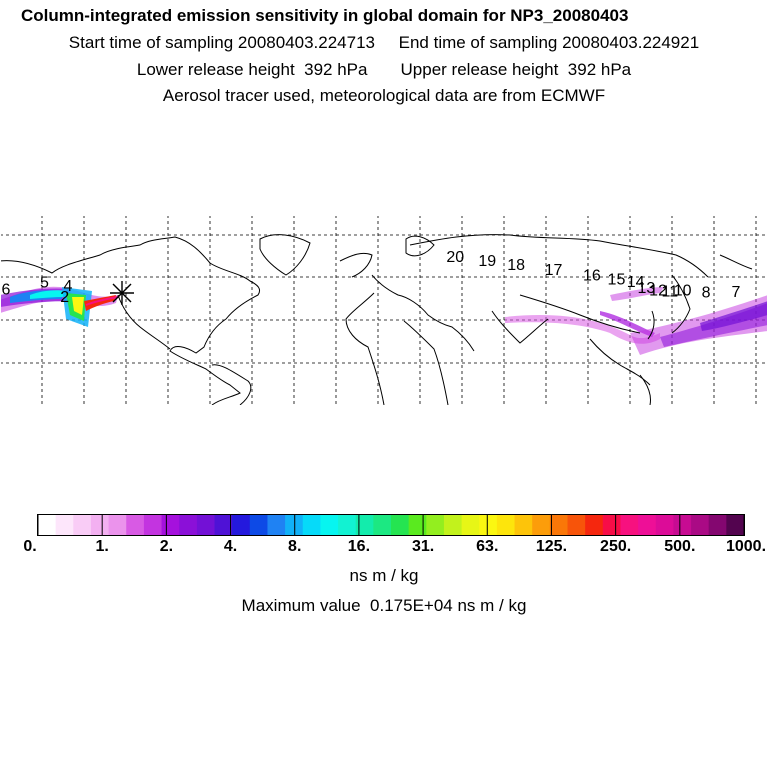 The image size is (768, 768). I want to click on track-label-7: 7, so click(736, 292).